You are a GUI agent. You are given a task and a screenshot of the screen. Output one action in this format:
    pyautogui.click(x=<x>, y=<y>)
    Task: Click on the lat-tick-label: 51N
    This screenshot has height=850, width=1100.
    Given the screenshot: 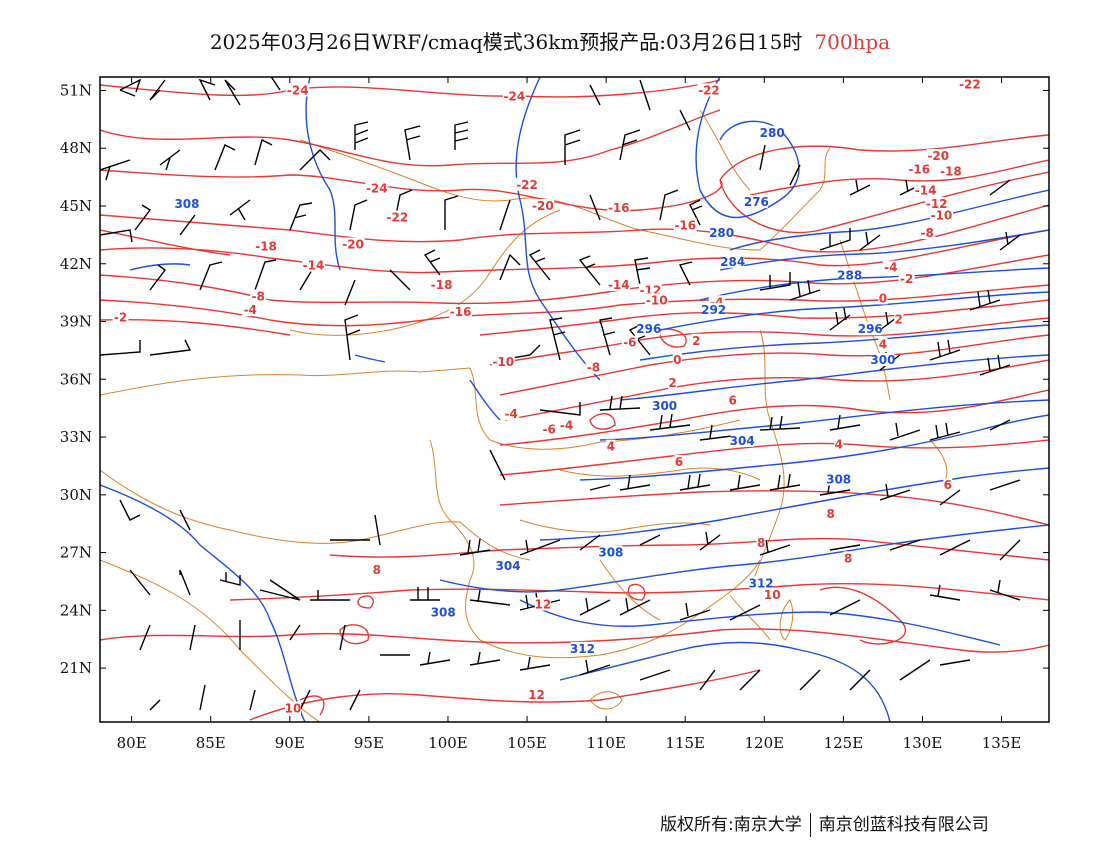 What is the action you would take?
    pyautogui.click(x=76, y=90)
    